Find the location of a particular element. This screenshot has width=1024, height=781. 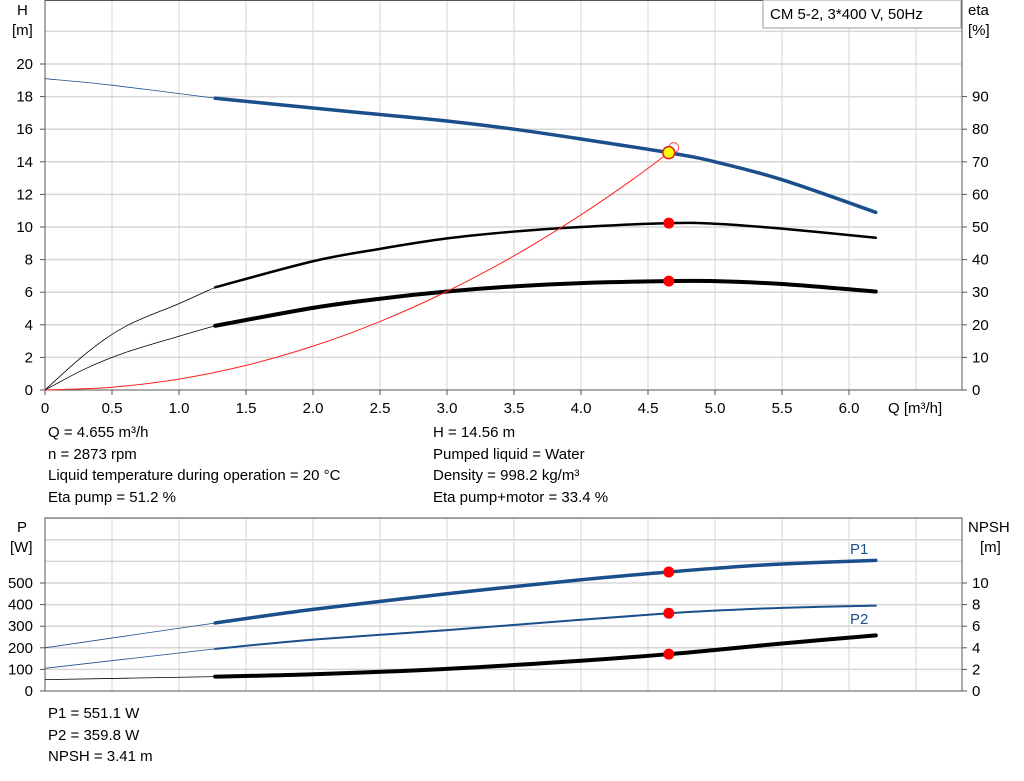

x-axis-label: Q [m³/h] is located at coordinates (915, 408).